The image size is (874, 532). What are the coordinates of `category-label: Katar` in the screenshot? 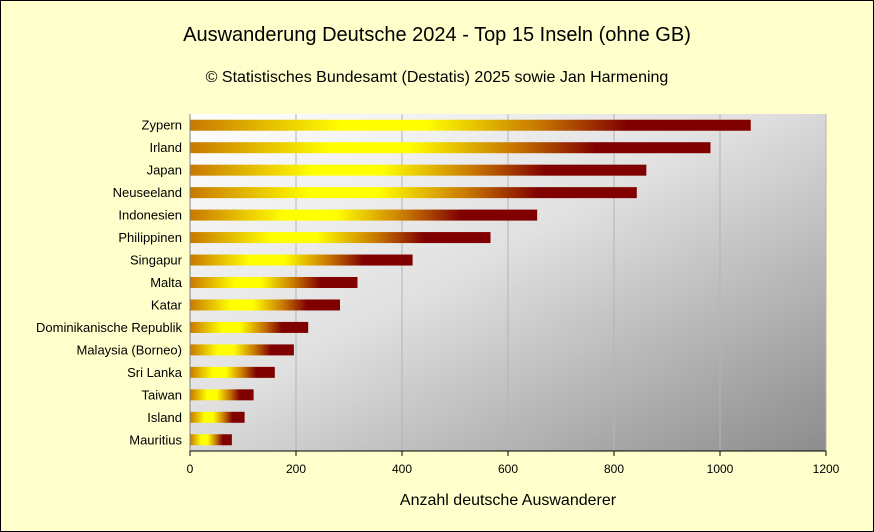 It's located at (167, 304).